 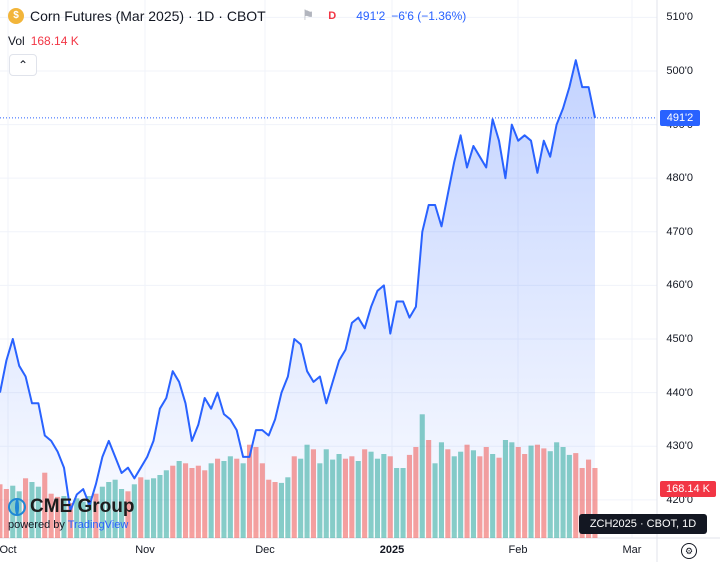 I want to click on price-change-value: −6'6 (−1.36%), so click(x=429, y=15).